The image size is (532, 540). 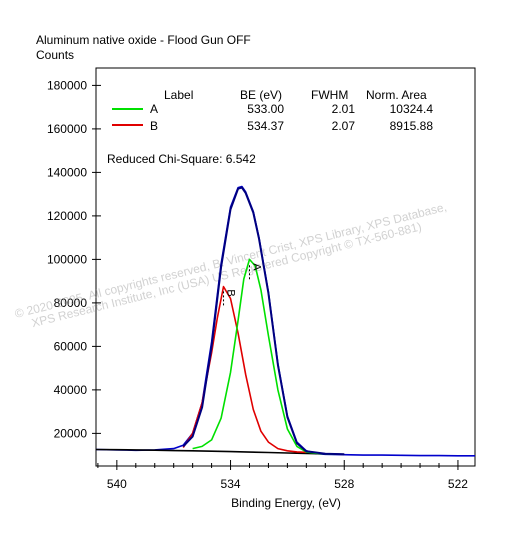 What do you see at coordinates (71, 390) in the screenshot?
I see `y-tick-label: 40000` at bounding box center [71, 390].